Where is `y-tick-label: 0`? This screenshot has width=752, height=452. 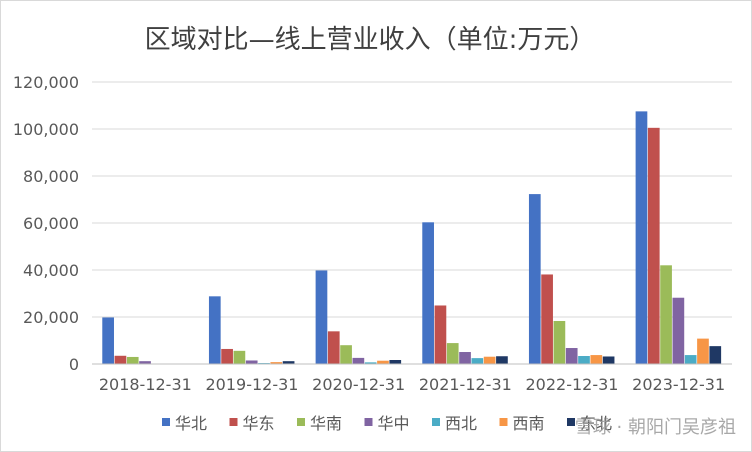 y-tick-label: 0 is located at coordinates (74, 364).